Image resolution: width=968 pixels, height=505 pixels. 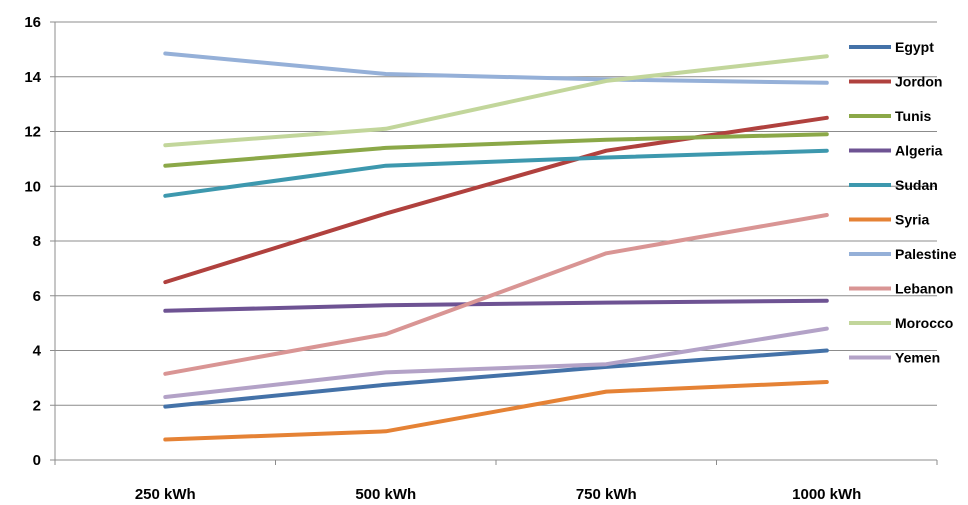 I want to click on y-tick-label: 8, so click(x=37, y=241).